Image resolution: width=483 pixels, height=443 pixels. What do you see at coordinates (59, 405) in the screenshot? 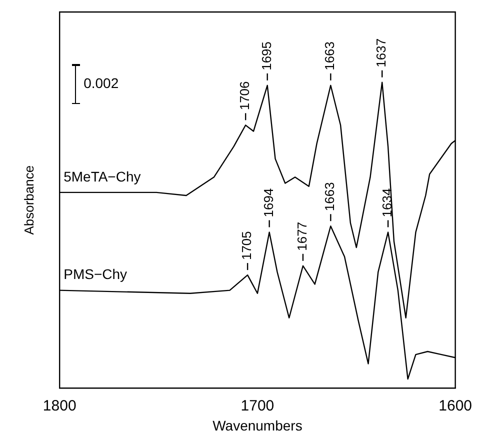
I see `x-tick-label: 1800` at bounding box center [59, 405].